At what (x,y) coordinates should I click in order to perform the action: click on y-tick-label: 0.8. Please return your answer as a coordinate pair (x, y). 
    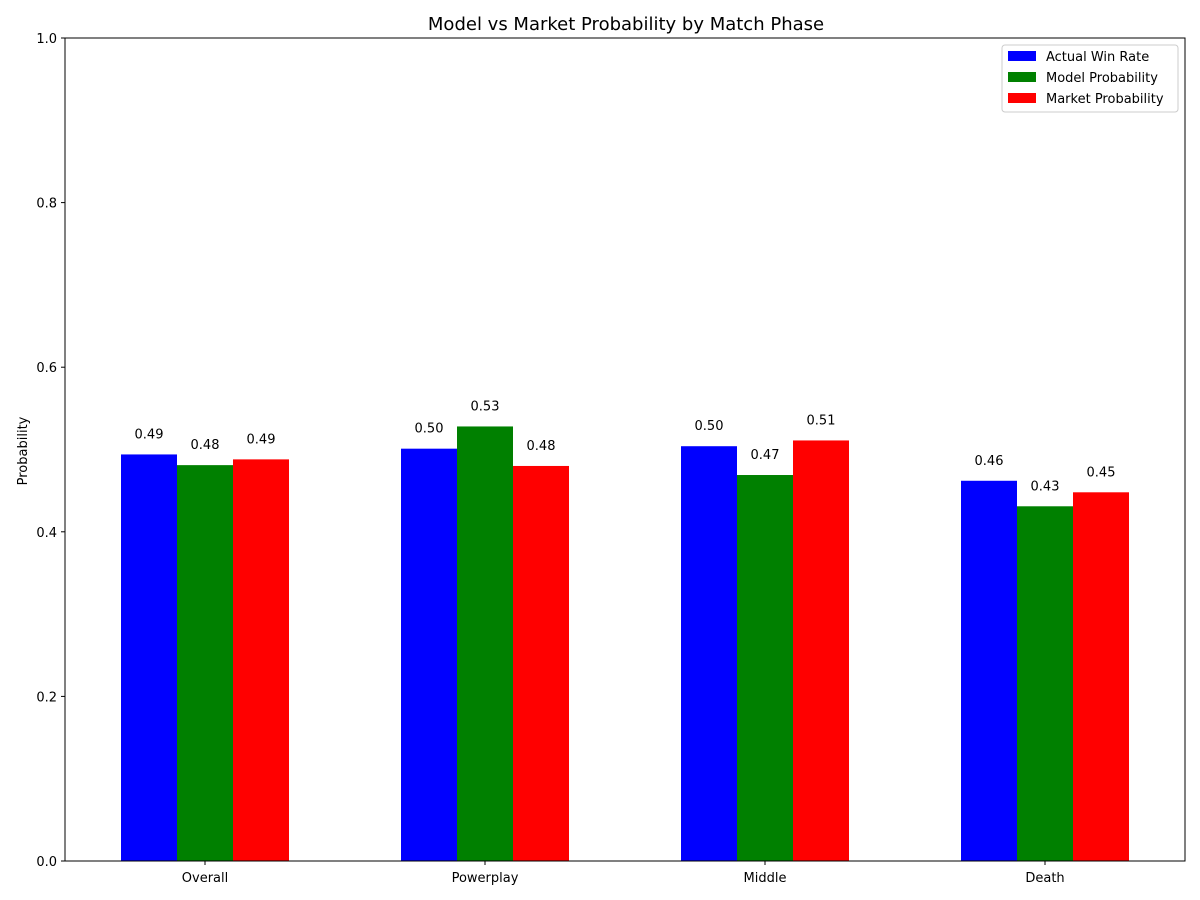
    Looking at the image, I should click on (46, 204).